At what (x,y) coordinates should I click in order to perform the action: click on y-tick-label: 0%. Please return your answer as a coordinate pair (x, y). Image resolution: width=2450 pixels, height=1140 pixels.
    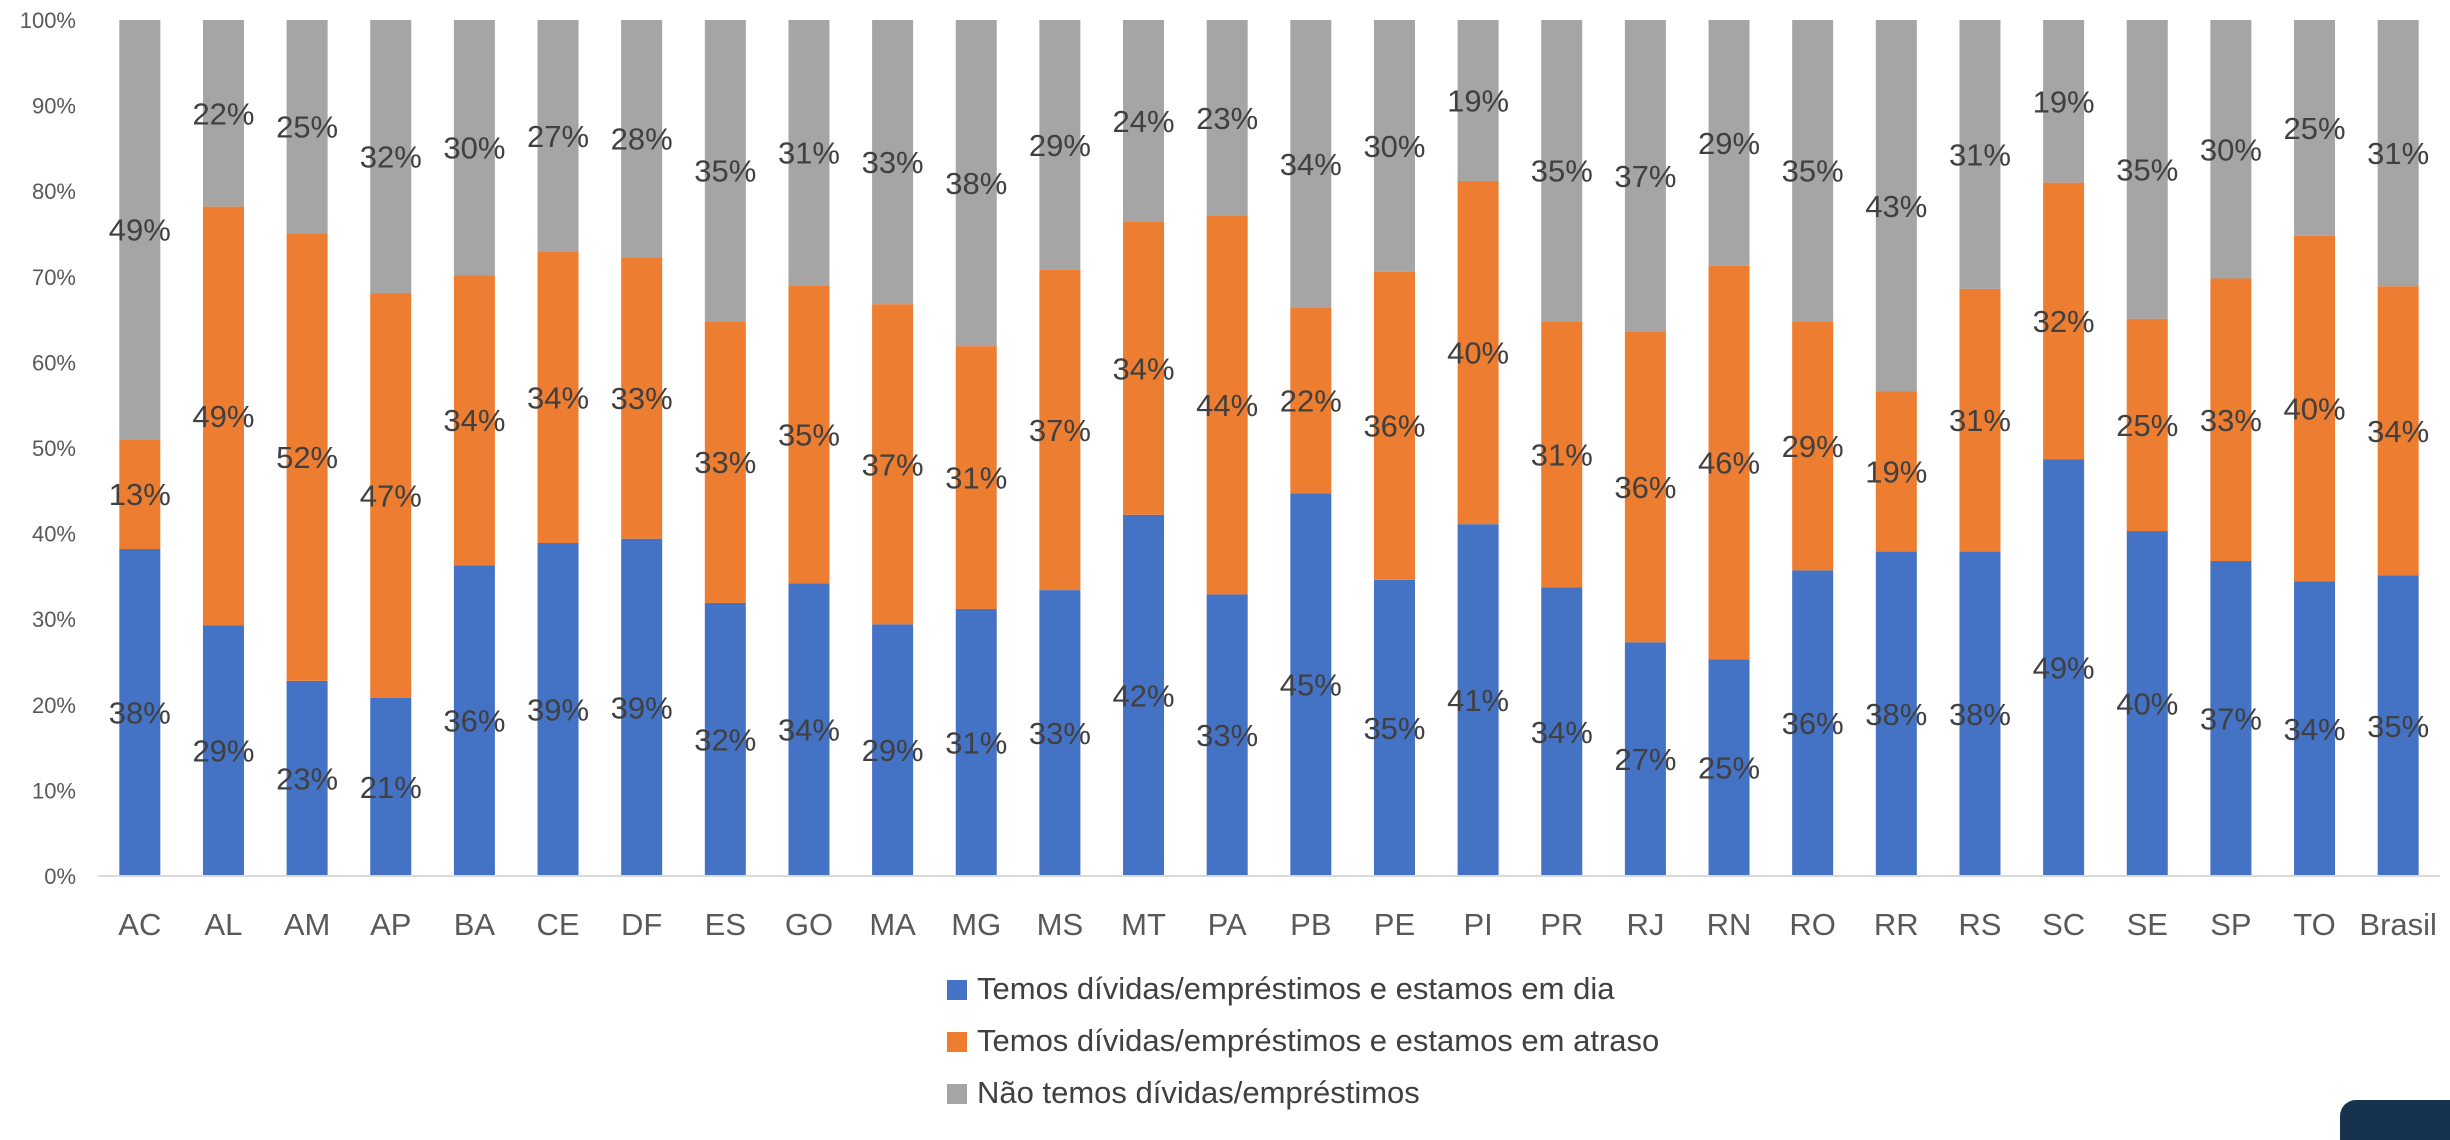
    Looking at the image, I should click on (60, 876).